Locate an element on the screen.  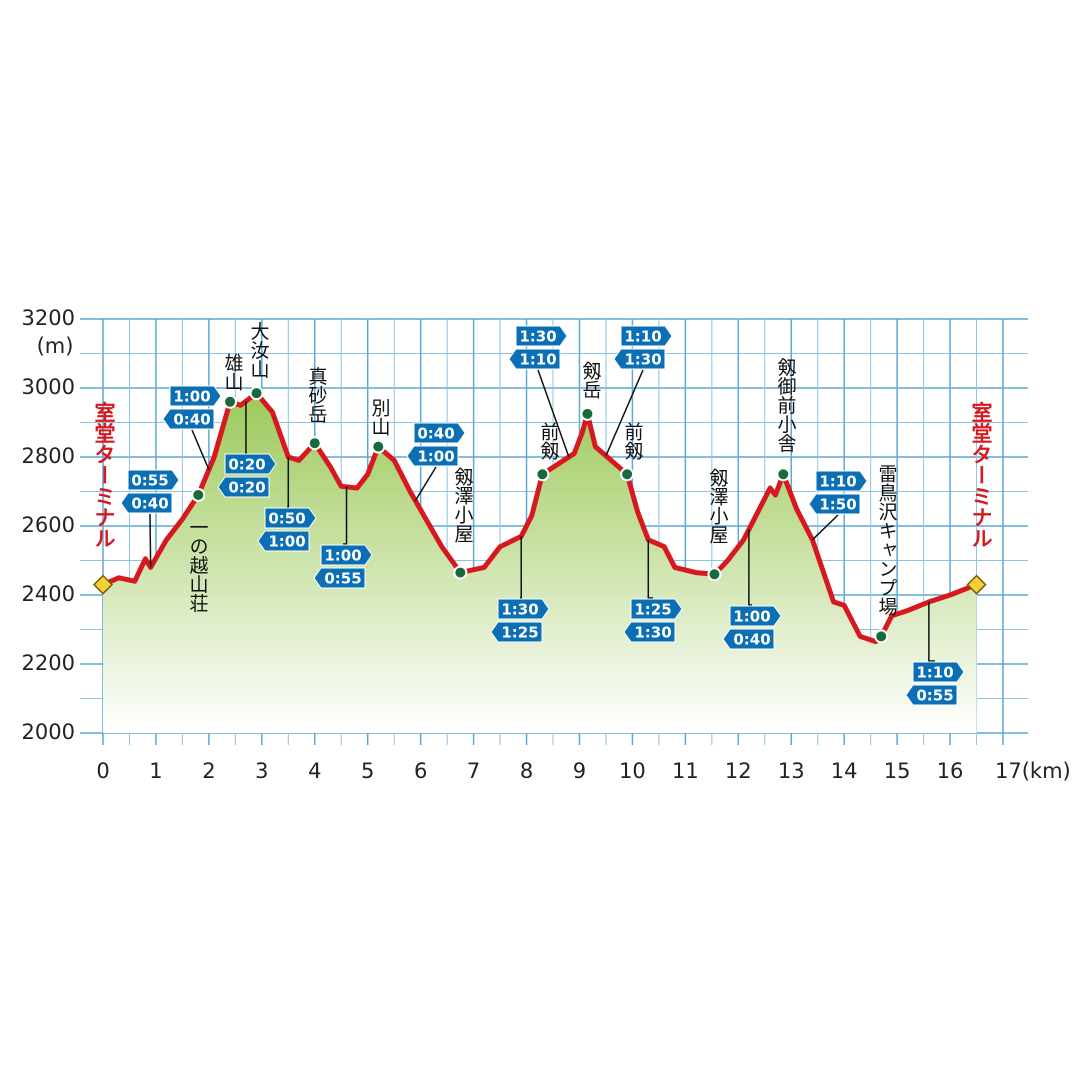
waypoint-name: 剱澤小屋 is located at coordinates (718, 506).